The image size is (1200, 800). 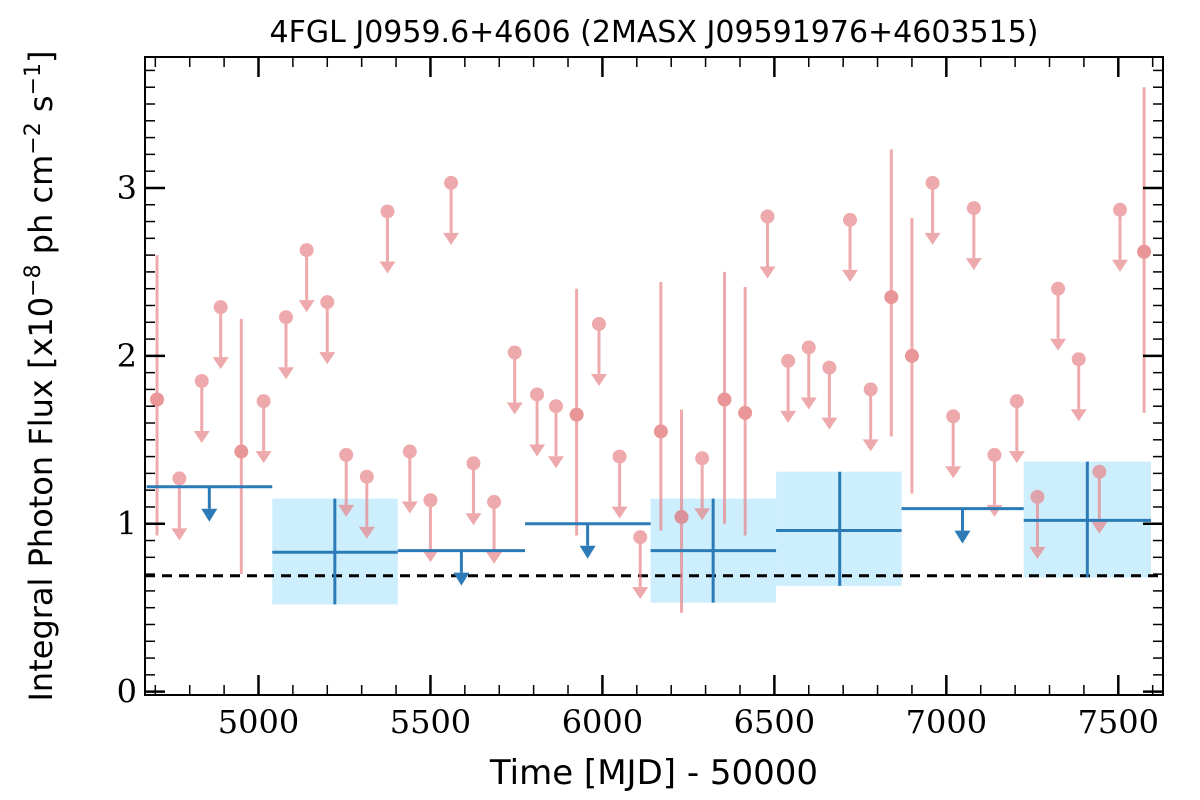 I want to click on y-axis-label: Integral Photon Flux [x10−8 ph cm−2 s−1], so click(x=41, y=376).